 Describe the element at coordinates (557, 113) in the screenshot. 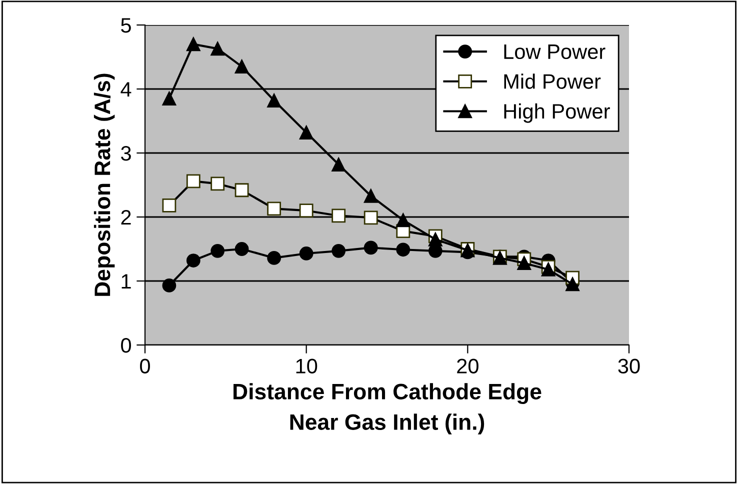

I see `legend-label: High Power` at that location.